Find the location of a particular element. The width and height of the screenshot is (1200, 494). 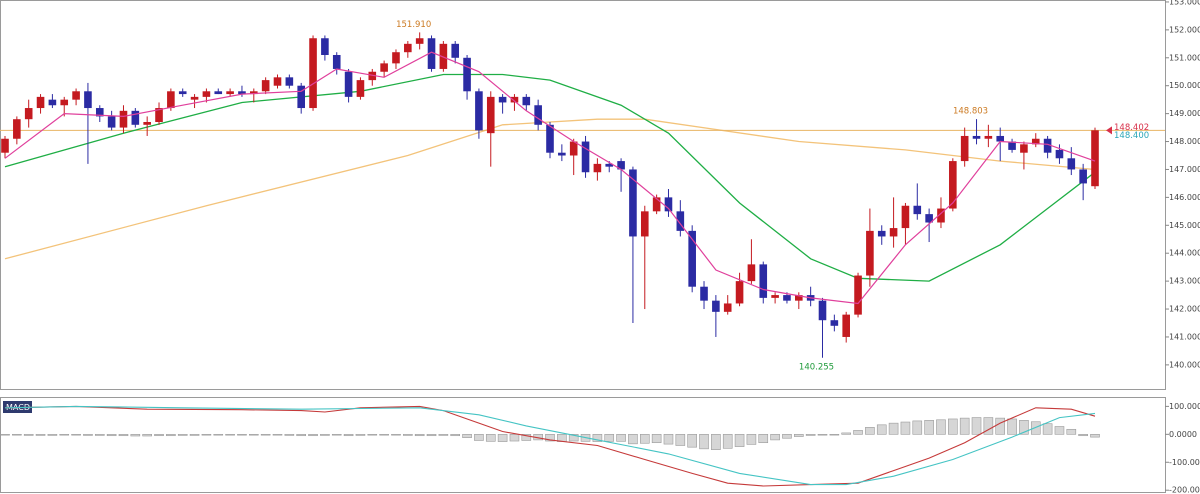

y-tick-label: 146.000 is located at coordinates (1184, 197).